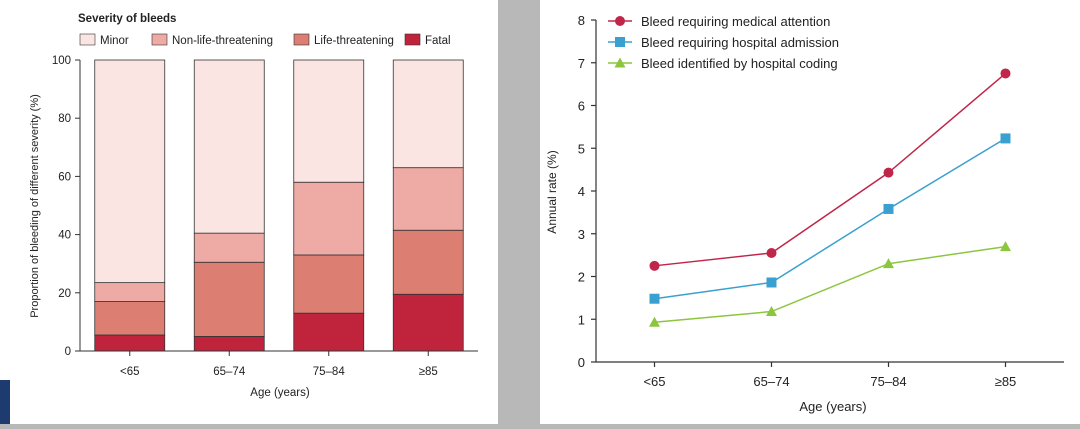 Image resolution: width=1080 pixels, height=429 pixels. I want to click on y-tick-label: 20, so click(64, 294).